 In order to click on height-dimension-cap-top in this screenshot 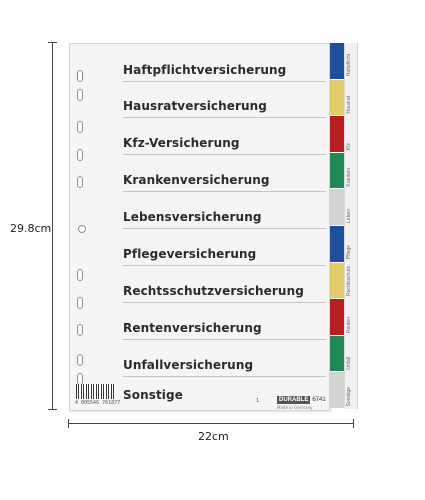, I will do `click(52, 42)`.